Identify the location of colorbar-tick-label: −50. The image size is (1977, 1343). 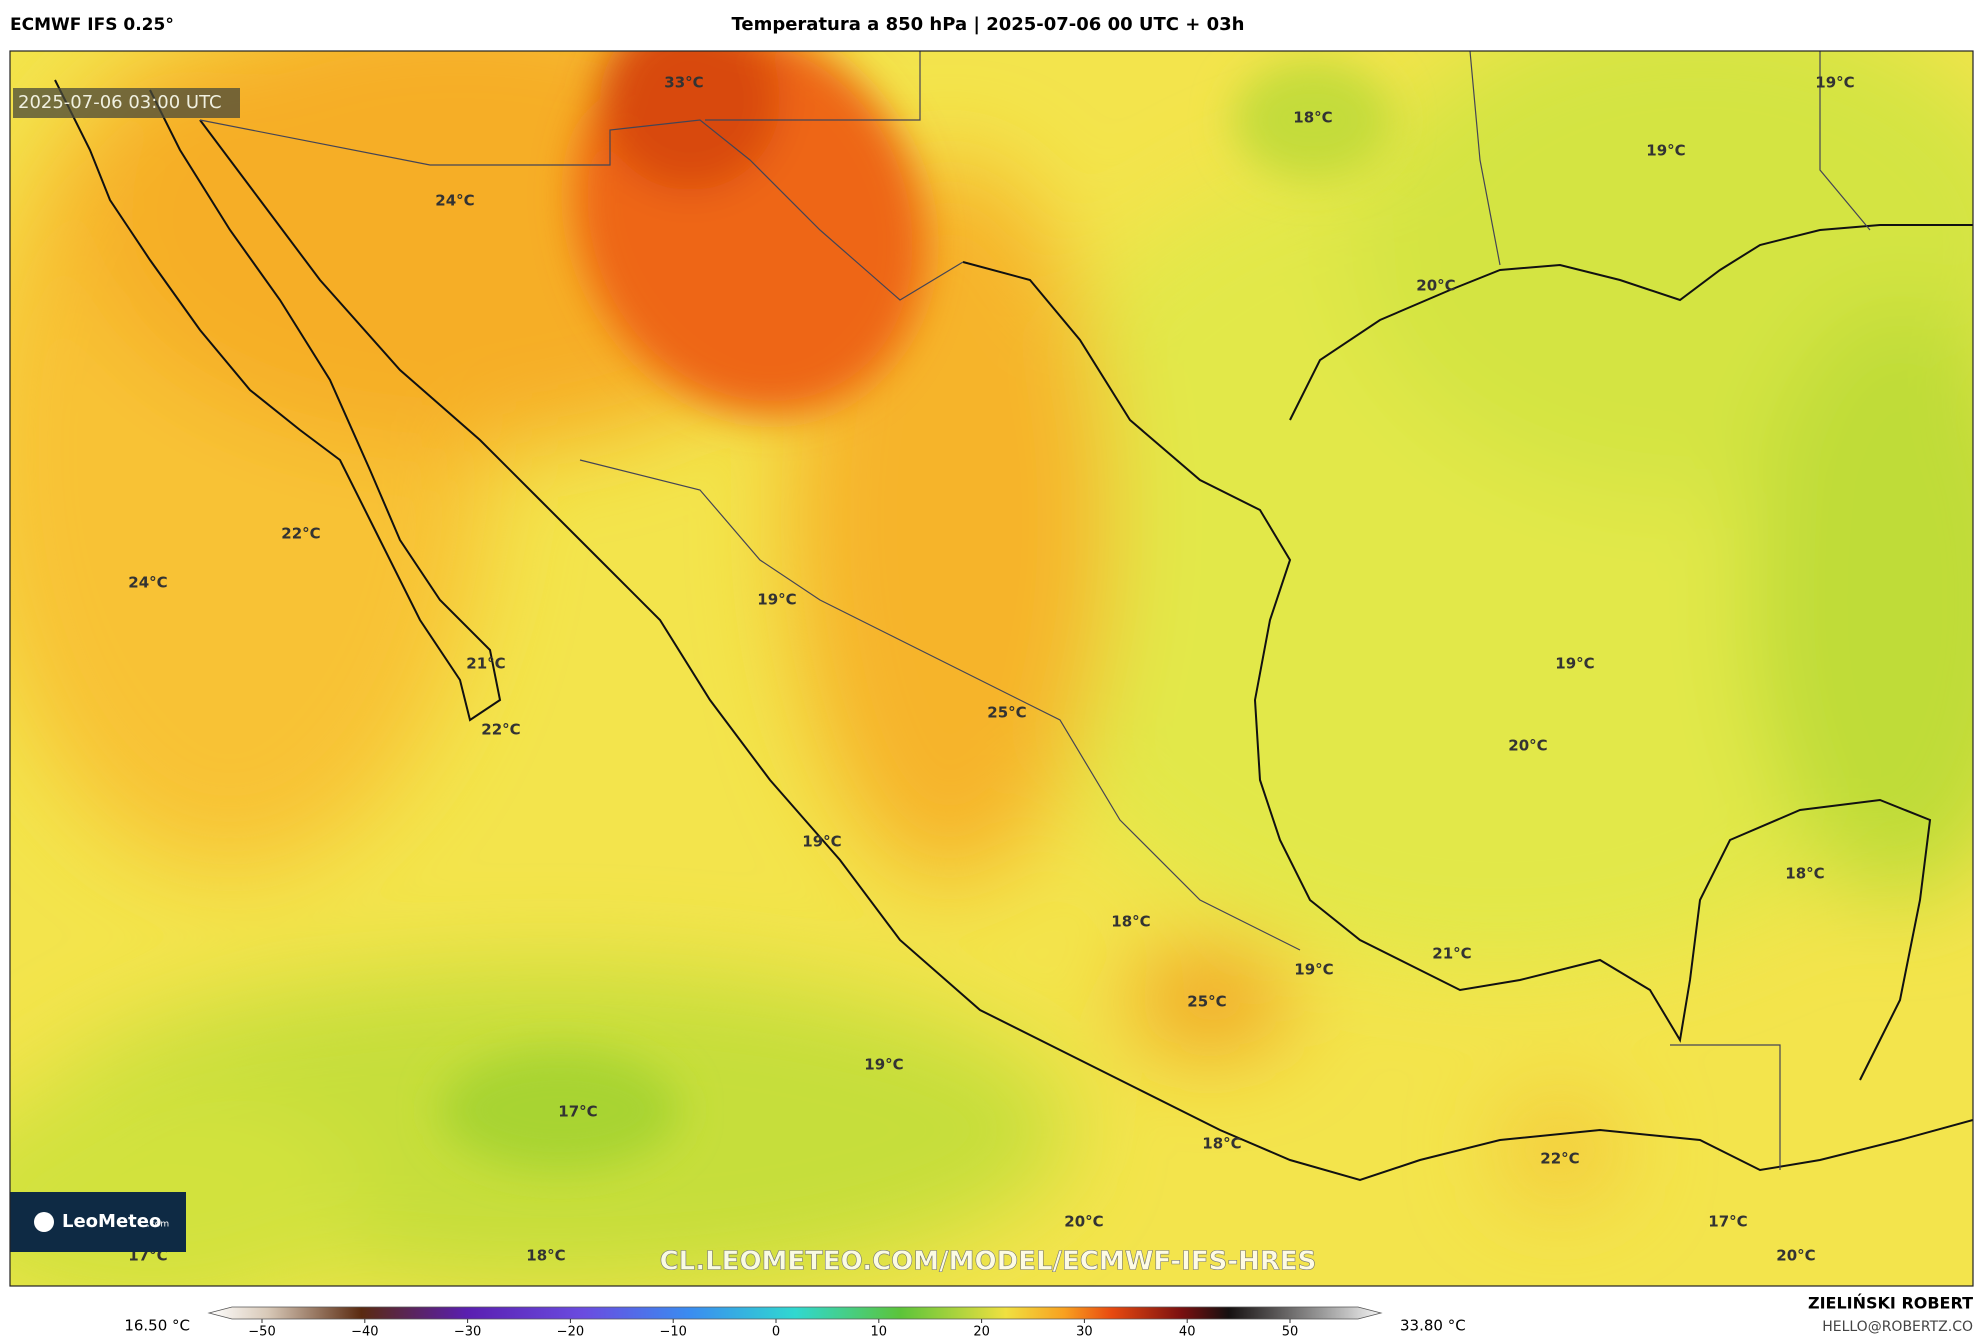
(261, 1332).